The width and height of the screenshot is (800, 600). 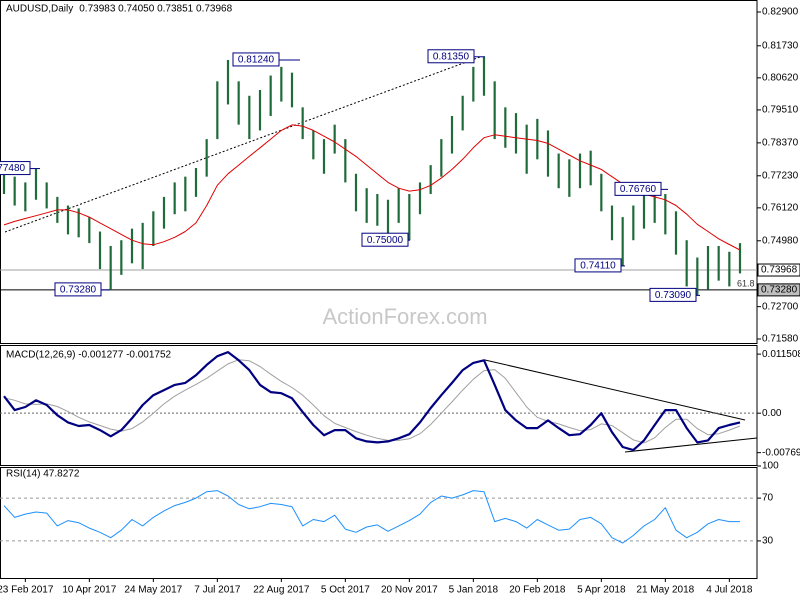 I want to click on annotation-label: 0.81350, so click(x=451, y=56).